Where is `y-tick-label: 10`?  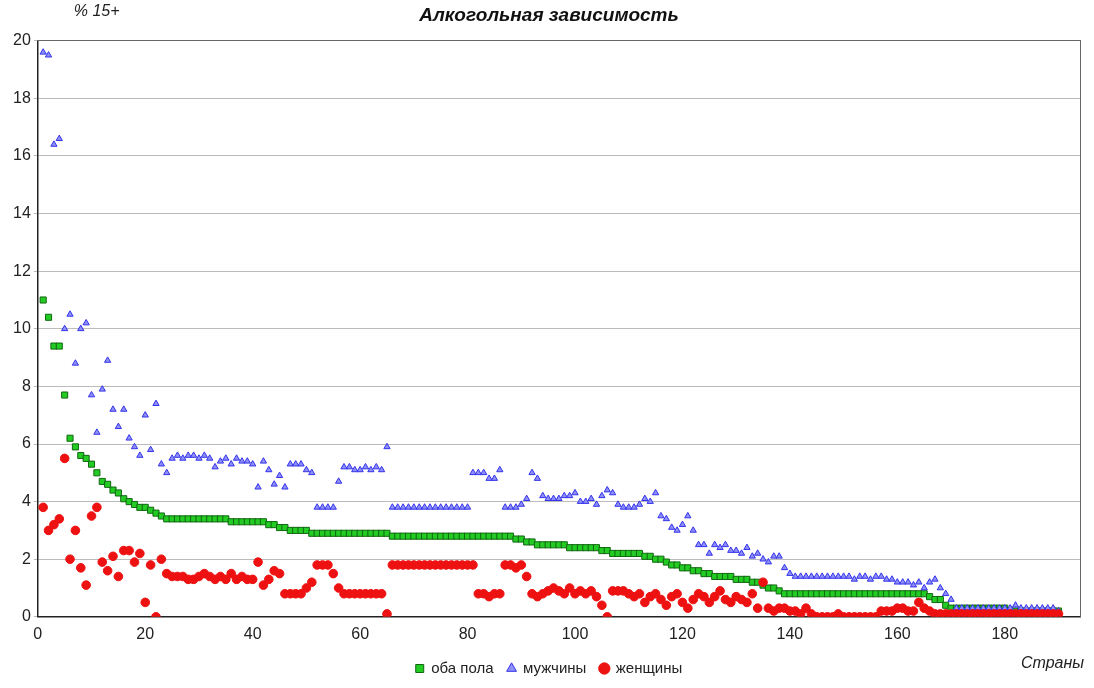 y-tick-label: 10 is located at coordinates (22, 328).